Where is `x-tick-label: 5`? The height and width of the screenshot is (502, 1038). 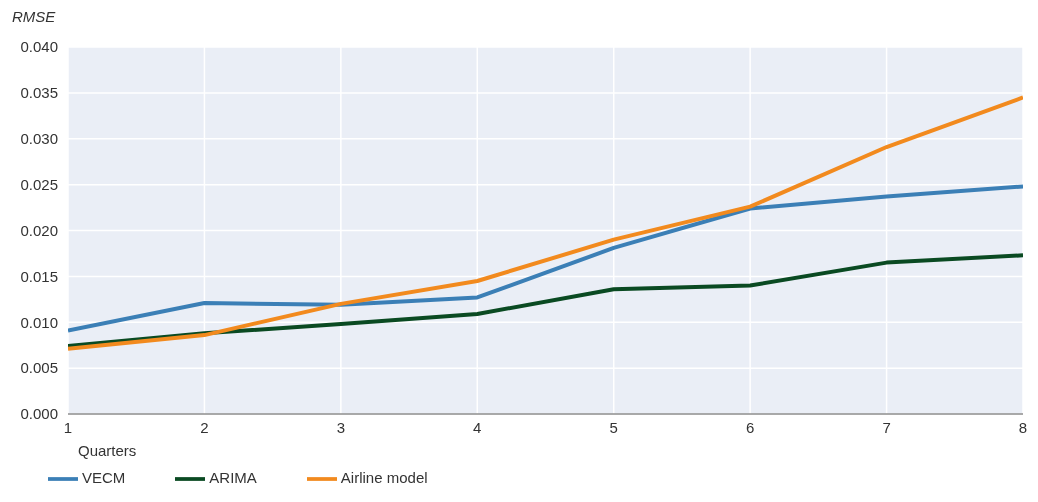 x-tick-label: 5 is located at coordinates (613, 427).